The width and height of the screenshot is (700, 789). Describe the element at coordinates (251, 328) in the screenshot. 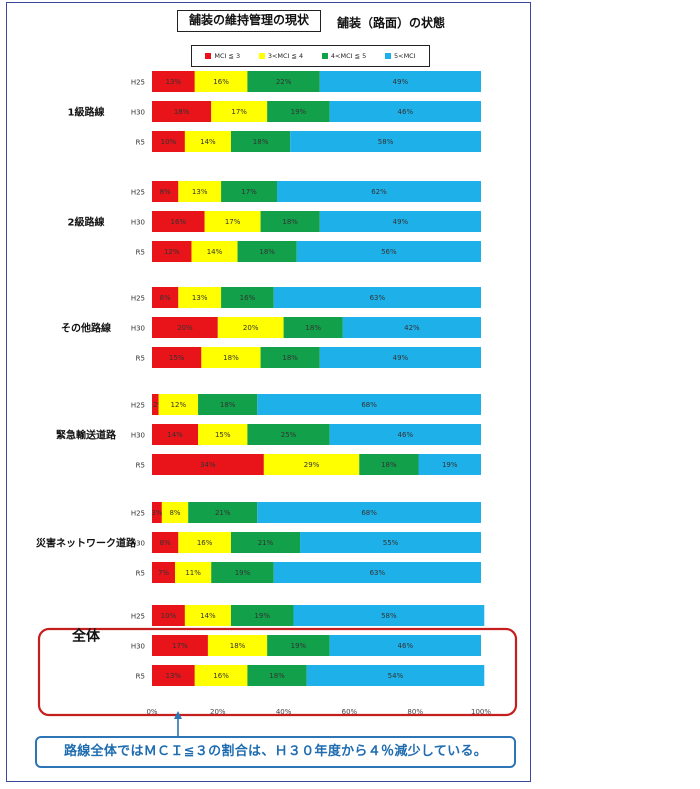

I see `data-label: 20%` at that location.